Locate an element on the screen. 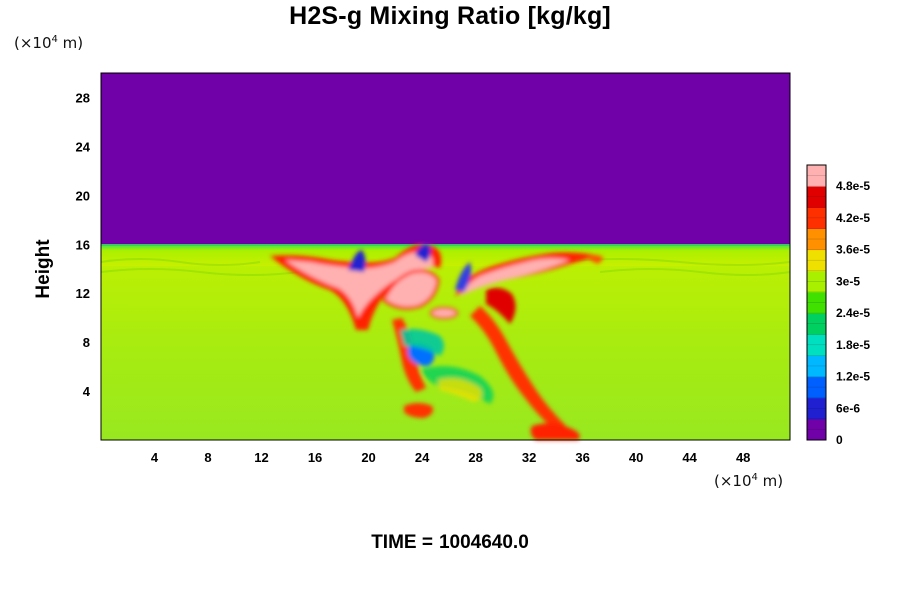 This screenshot has width=900, height=600. colorbar-frame is located at coordinates (816, 302).